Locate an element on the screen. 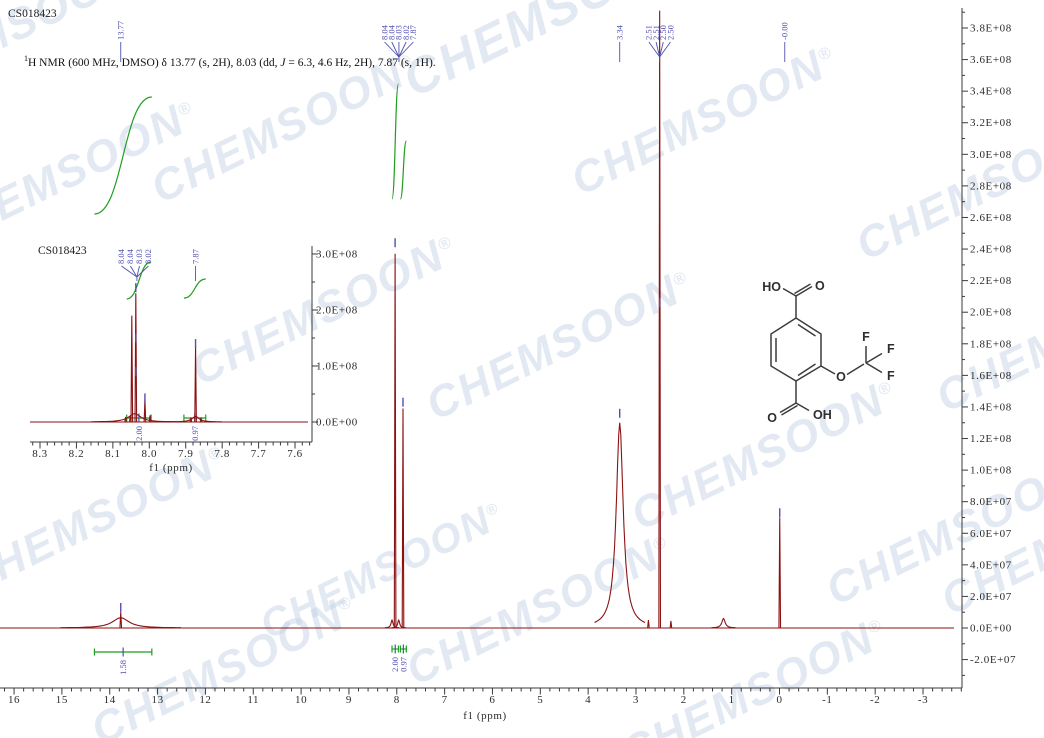 The height and width of the screenshot is (738, 1044). svg-text: 6.0E+07 is located at coordinates (991, 534).